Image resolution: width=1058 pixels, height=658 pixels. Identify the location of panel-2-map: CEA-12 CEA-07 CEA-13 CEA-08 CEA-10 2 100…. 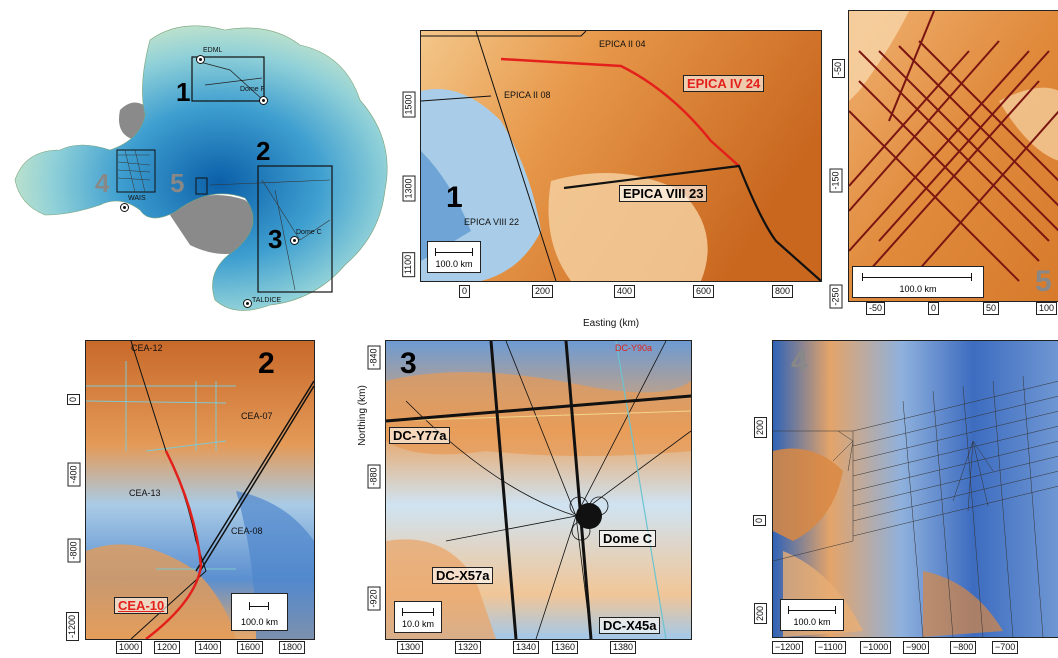
(200, 490).